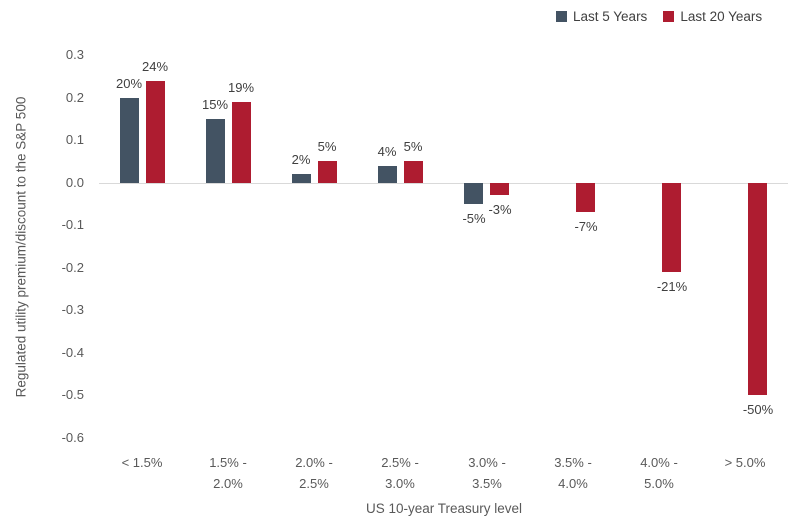 The height and width of the screenshot is (528, 803). I want to click on y-axis-tick-label: 0.3, so click(74, 54).